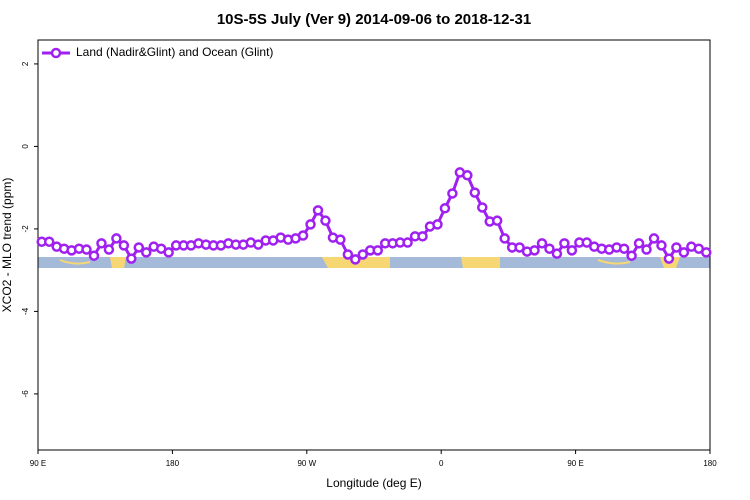 This screenshot has width=750, height=500. What do you see at coordinates (25, 311) in the screenshot?
I see `y-tick-label: -4` at bounding box center [25, 311].